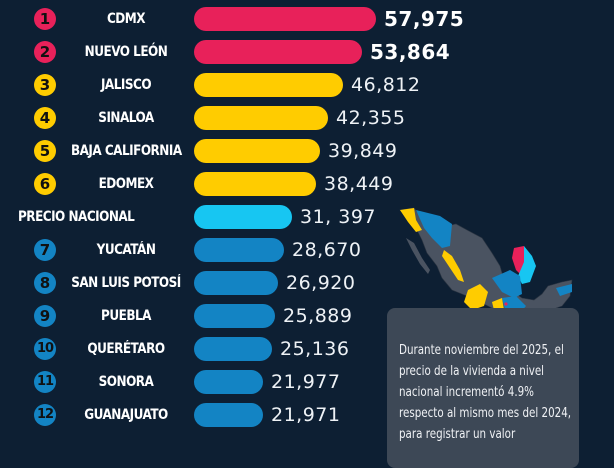 This screenshot has width=614, height=468. Describe the element at coordinates (338, 217) in the screenshot. I see `value-label: 31, 397` at that location.